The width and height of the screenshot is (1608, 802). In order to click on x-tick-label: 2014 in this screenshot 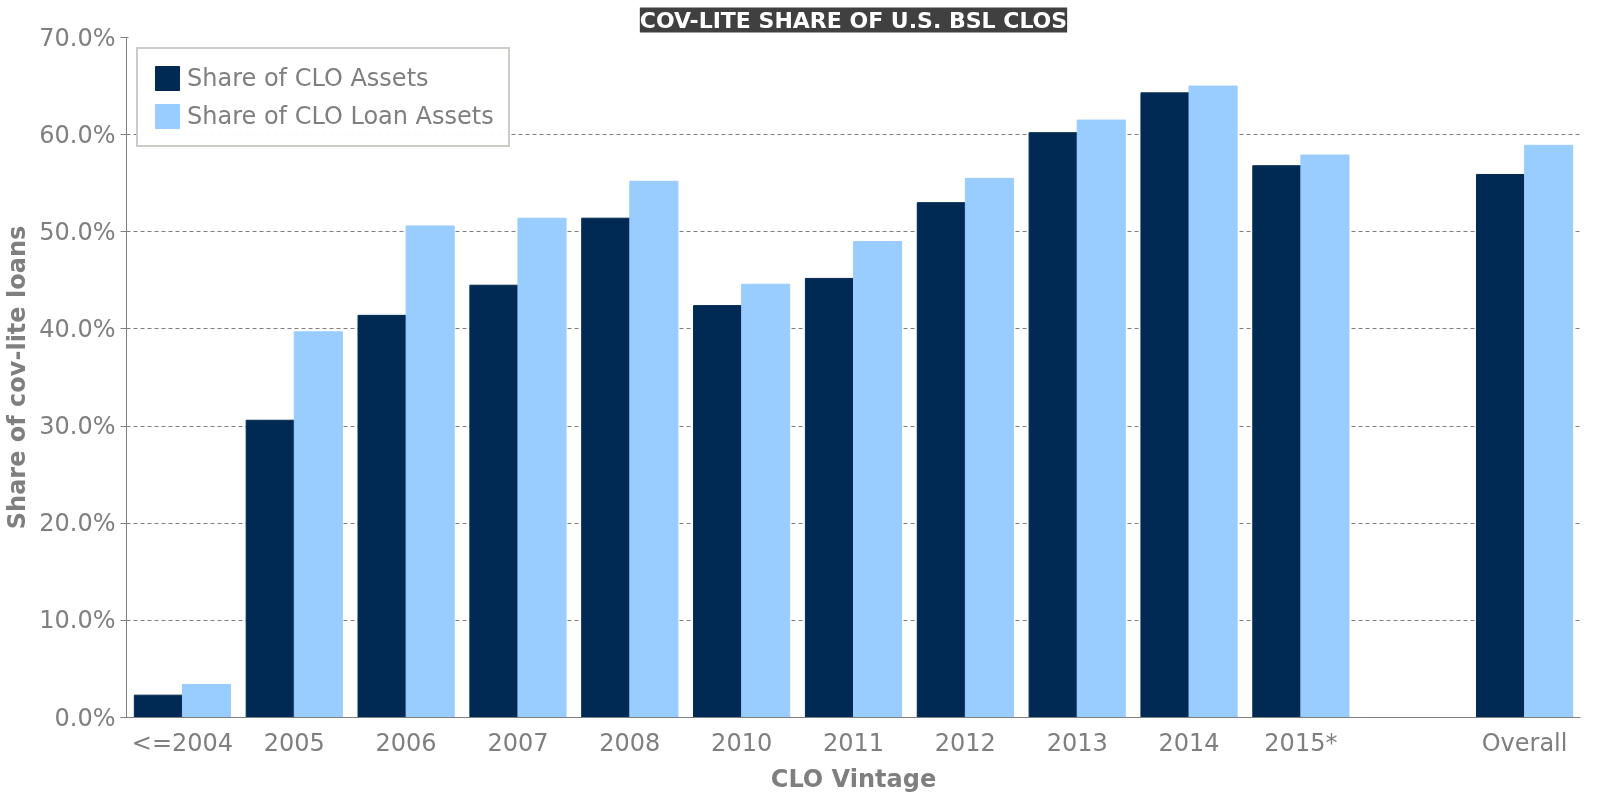, I will do `click(1189, 742)`.